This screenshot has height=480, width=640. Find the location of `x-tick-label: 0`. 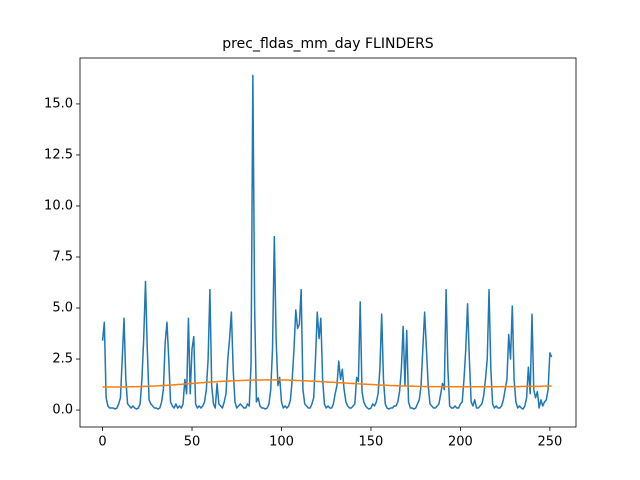

x-tick-label: 0 is located at coordinates (102, 442).